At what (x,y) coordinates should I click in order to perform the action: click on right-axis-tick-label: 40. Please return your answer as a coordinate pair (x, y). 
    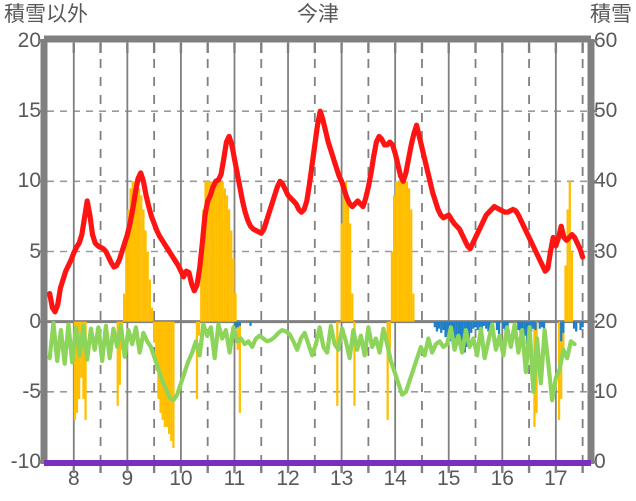
    Looking at the image, I should click on (606, 181).